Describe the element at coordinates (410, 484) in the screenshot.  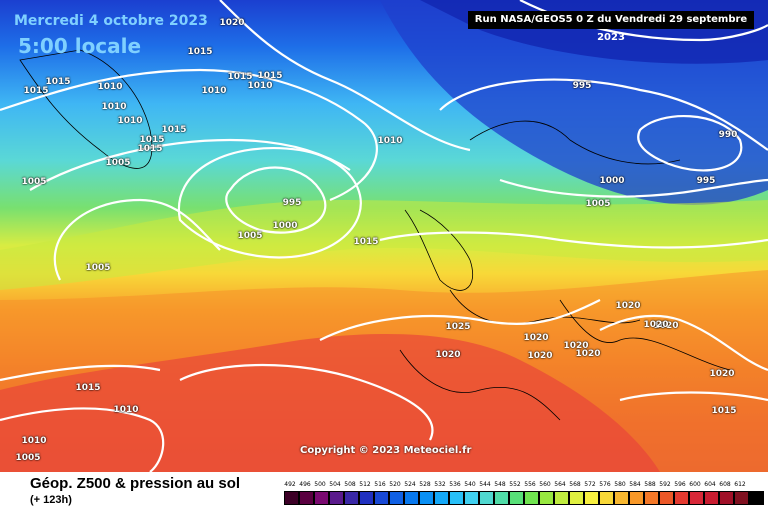
I see `legend-value: 524` at that location.